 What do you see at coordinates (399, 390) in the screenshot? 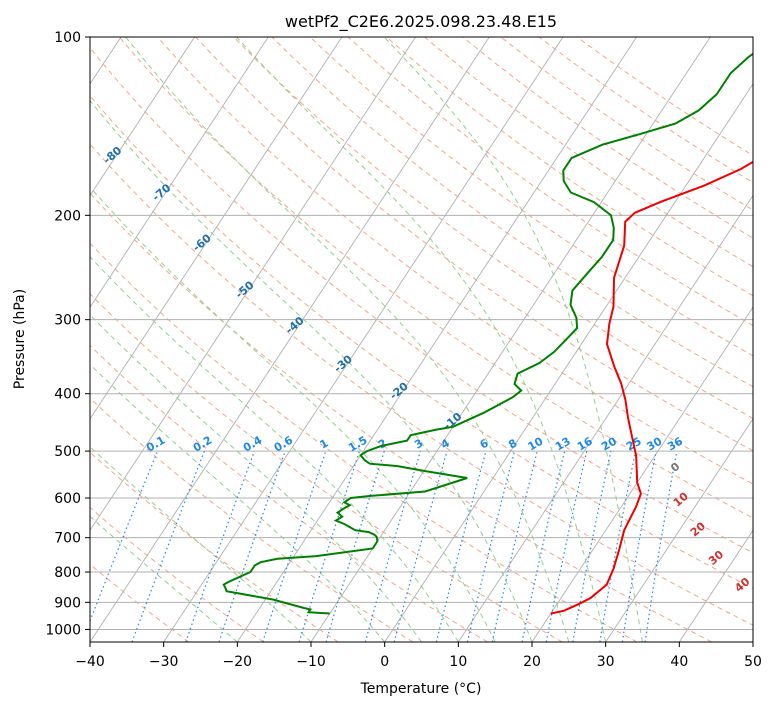
I see `isotherm-label: -20` at bounding box center [399, 390].